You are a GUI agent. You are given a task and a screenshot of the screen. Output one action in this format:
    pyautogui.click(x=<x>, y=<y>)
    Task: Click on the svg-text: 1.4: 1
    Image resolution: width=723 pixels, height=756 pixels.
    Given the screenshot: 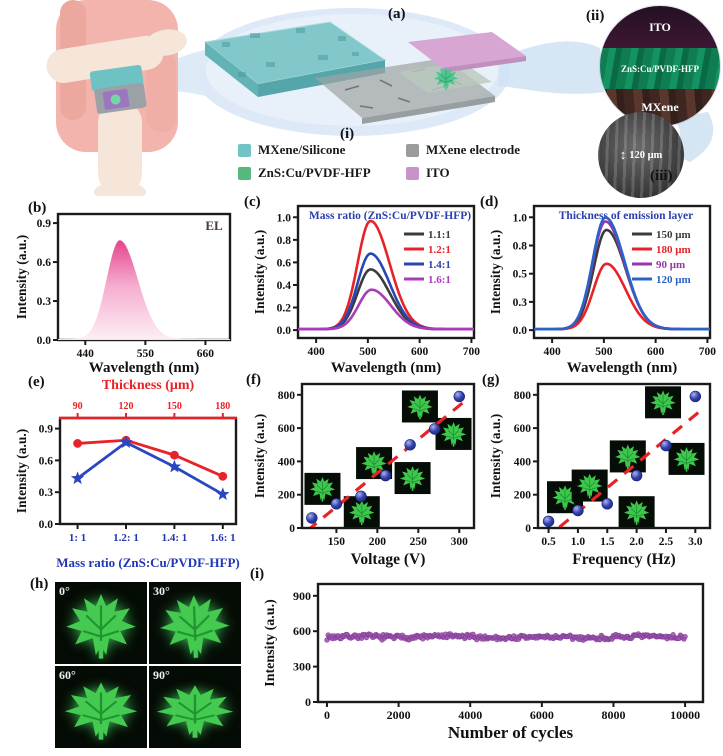 What is the action you would take?
    pyautogui.click(x=175, y=538)
    